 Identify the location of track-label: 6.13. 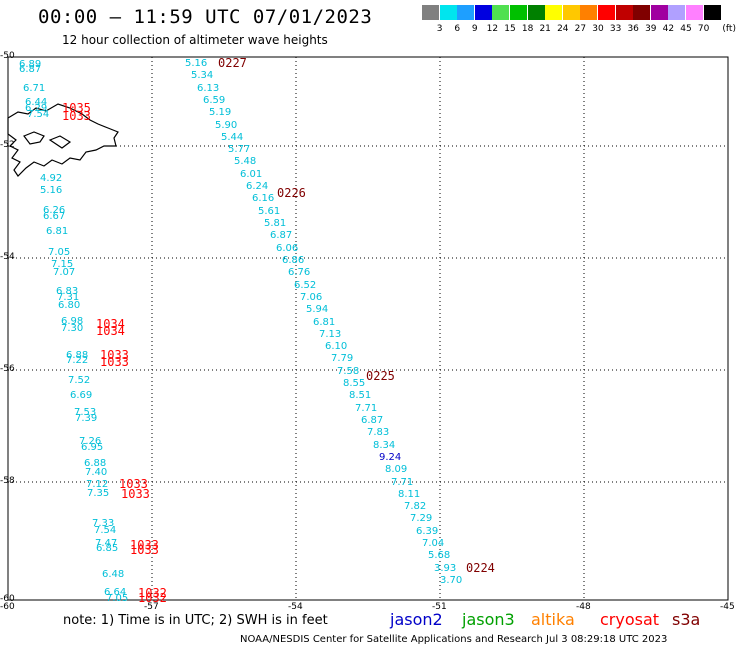
(208, 88).